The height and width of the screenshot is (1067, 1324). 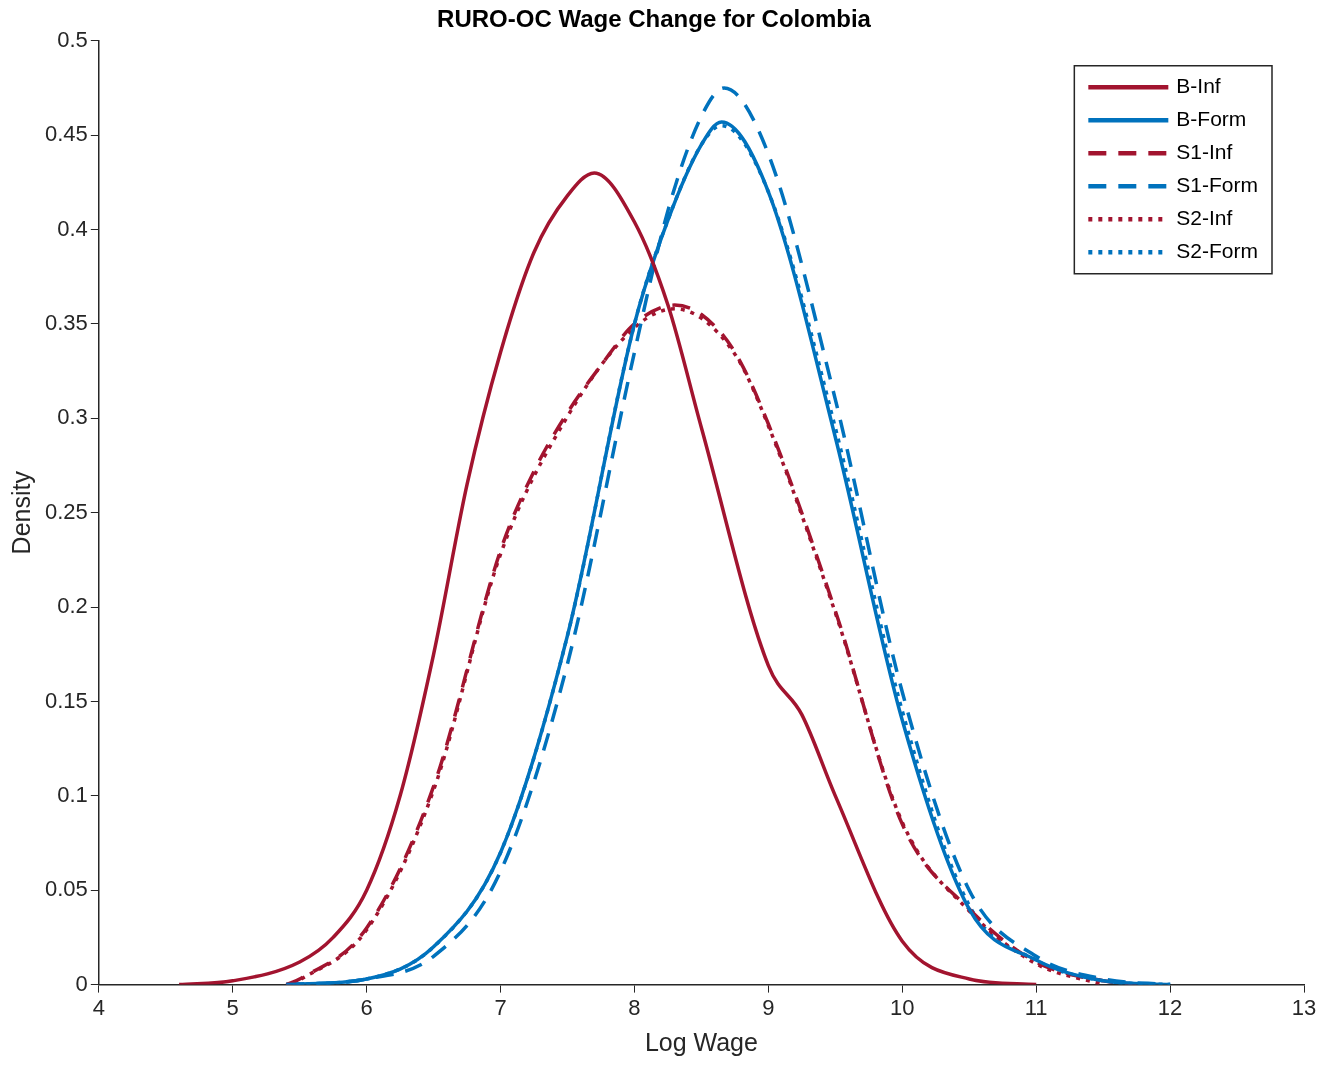 I want to click on y-tick-label: 0.4, so click(x=72, y=228).